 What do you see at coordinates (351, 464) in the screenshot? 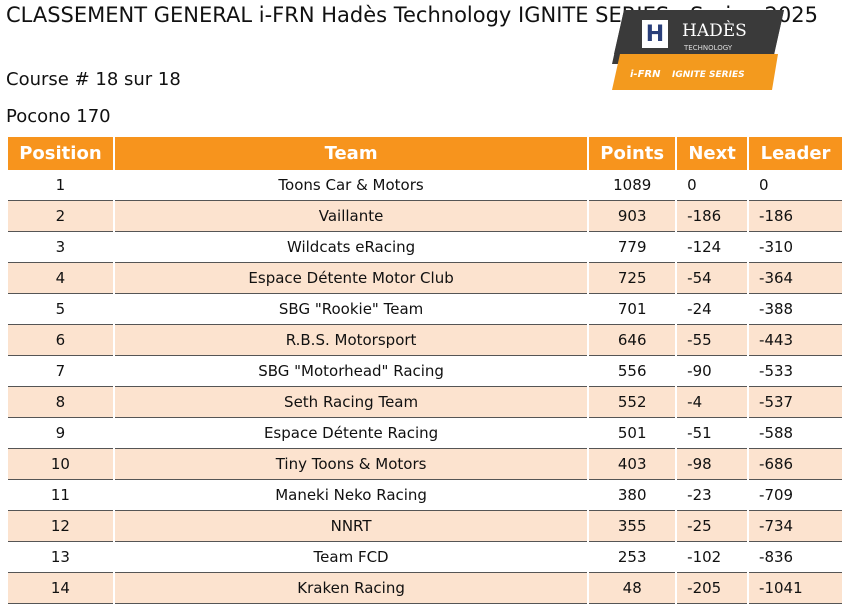
I see `table-cell: Tiny Toons & Motors` at bounding box center [351, 464].